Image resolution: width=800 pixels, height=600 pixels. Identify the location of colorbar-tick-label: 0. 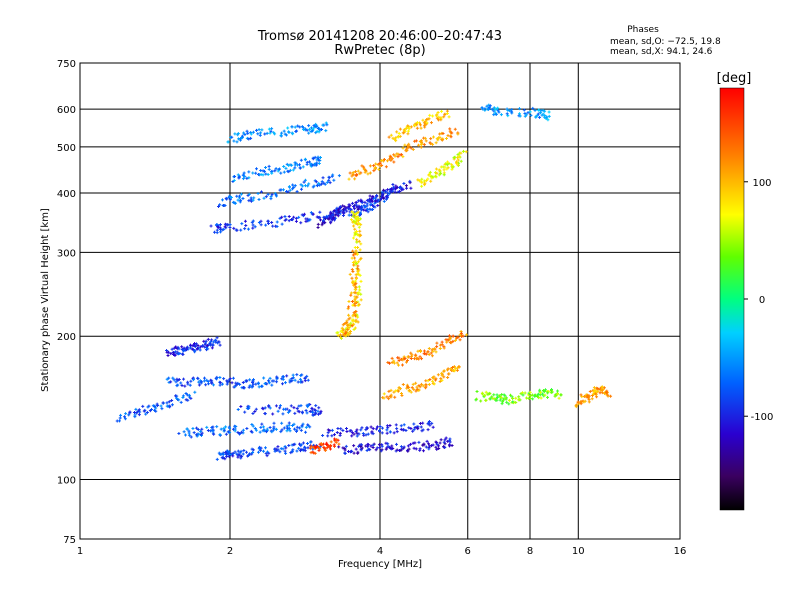
(762, 300).